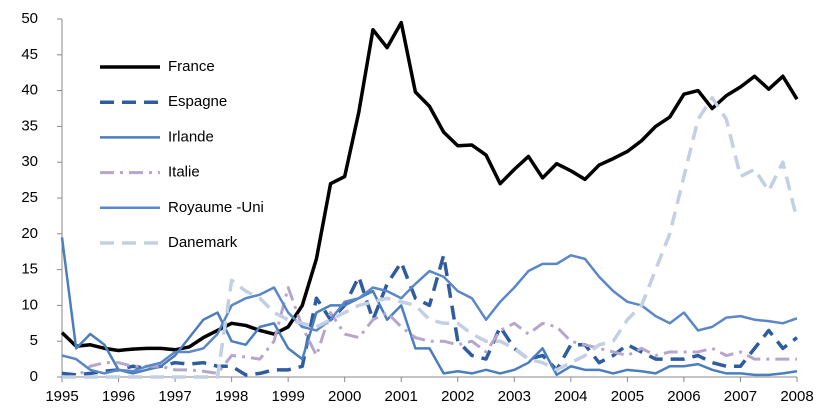 This screenshot has width=816, height=410. Describe the element at coordinates (740, 396) in the screenshot. I see `x-tick-label: 2007` at that location.